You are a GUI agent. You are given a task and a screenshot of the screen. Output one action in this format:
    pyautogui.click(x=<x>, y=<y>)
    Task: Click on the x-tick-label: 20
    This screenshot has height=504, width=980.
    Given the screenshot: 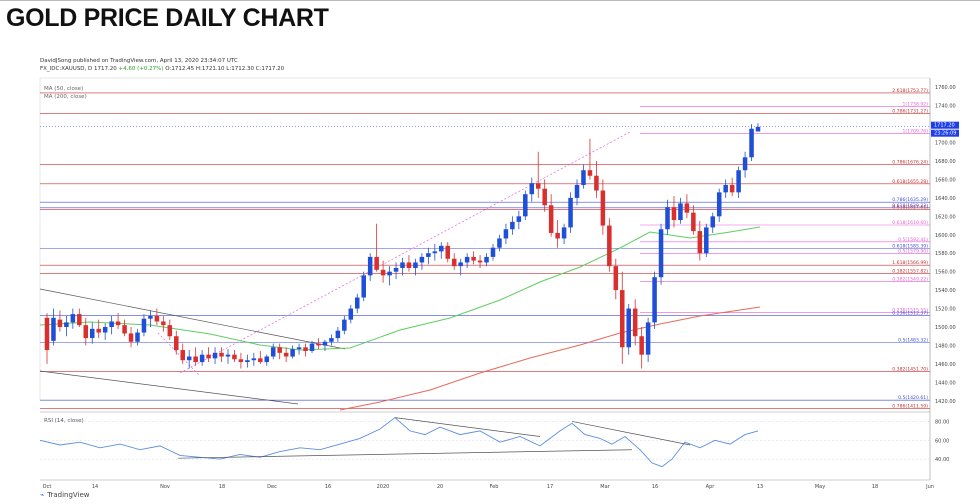 What is the action you would take?
    pyautogui.click(x=440, y=487)
    